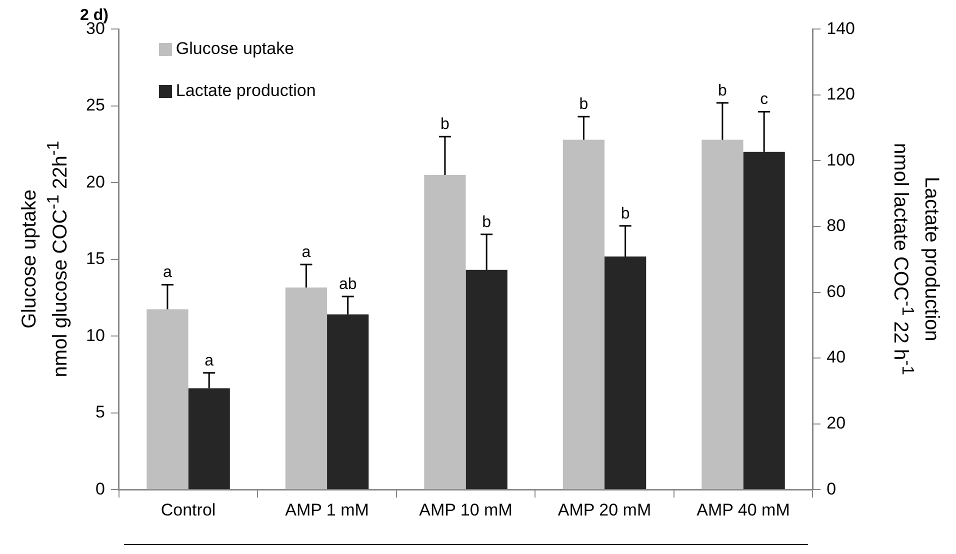 This screenshot has width=956, height=554. Describe the element at coordinates (605, 510) in the screenshot. I see `x-tick-label: AMP 20 mM` at that location.